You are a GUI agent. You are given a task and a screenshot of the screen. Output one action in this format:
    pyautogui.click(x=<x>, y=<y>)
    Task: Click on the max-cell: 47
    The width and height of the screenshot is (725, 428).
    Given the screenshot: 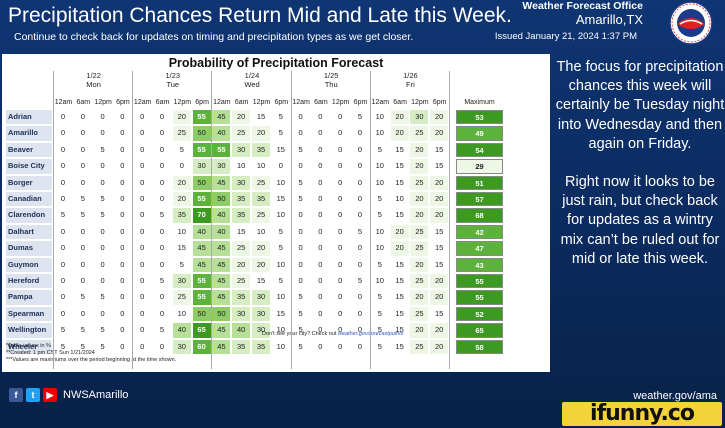 What is the action you would take?
    pyautogui.click(x=479, y=248)
    